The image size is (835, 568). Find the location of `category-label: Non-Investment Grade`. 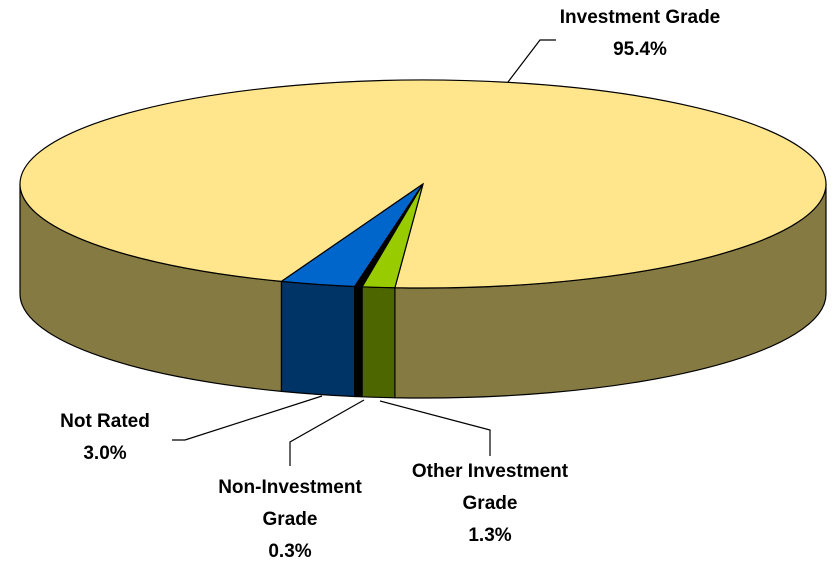

category-label: Non-Investment Grade is located at coordinates (290, 503).